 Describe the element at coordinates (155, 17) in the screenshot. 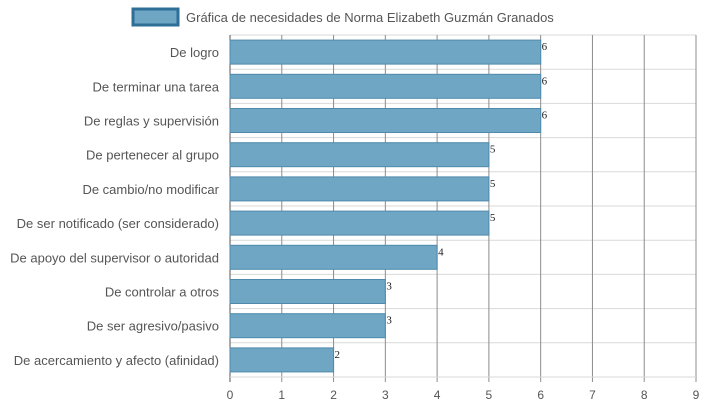

I see `legend-swatch` at that location.